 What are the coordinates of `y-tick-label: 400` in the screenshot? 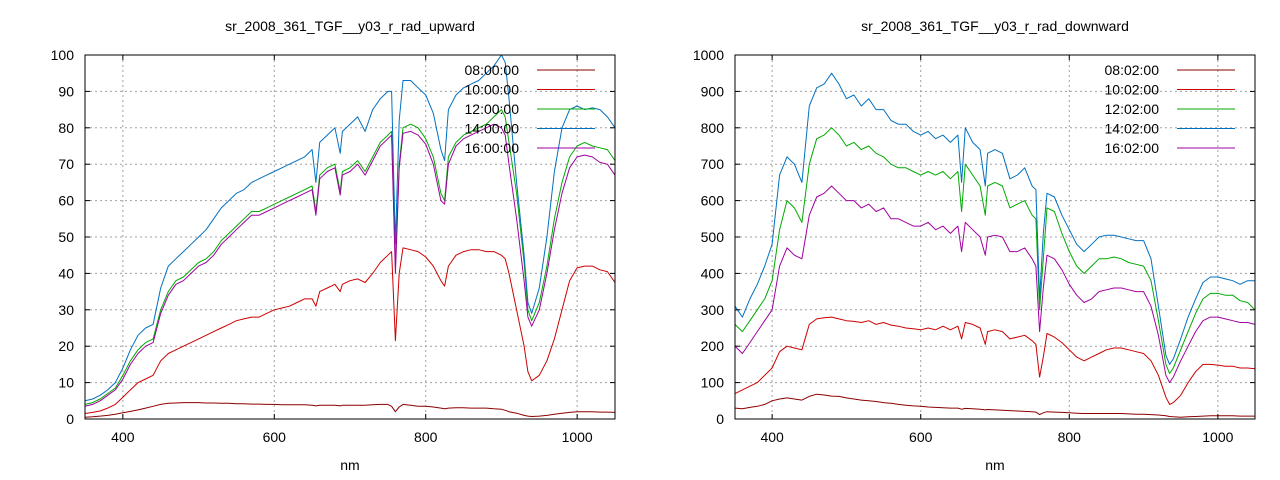 It's located at (713, 273).